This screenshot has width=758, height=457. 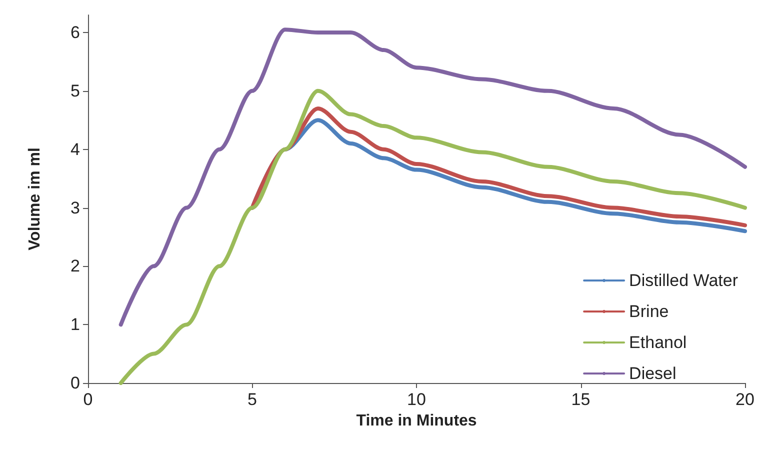 I want to click on legend-label: Diesel, so click(x=652, y=373).